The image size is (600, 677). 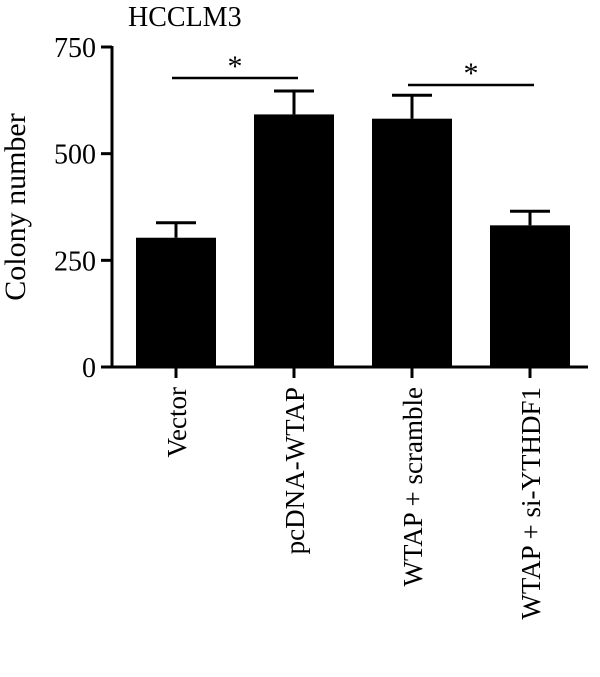 I want to click on x-tick-label: pcDNA-WTAP, so click(x=295, y=470).